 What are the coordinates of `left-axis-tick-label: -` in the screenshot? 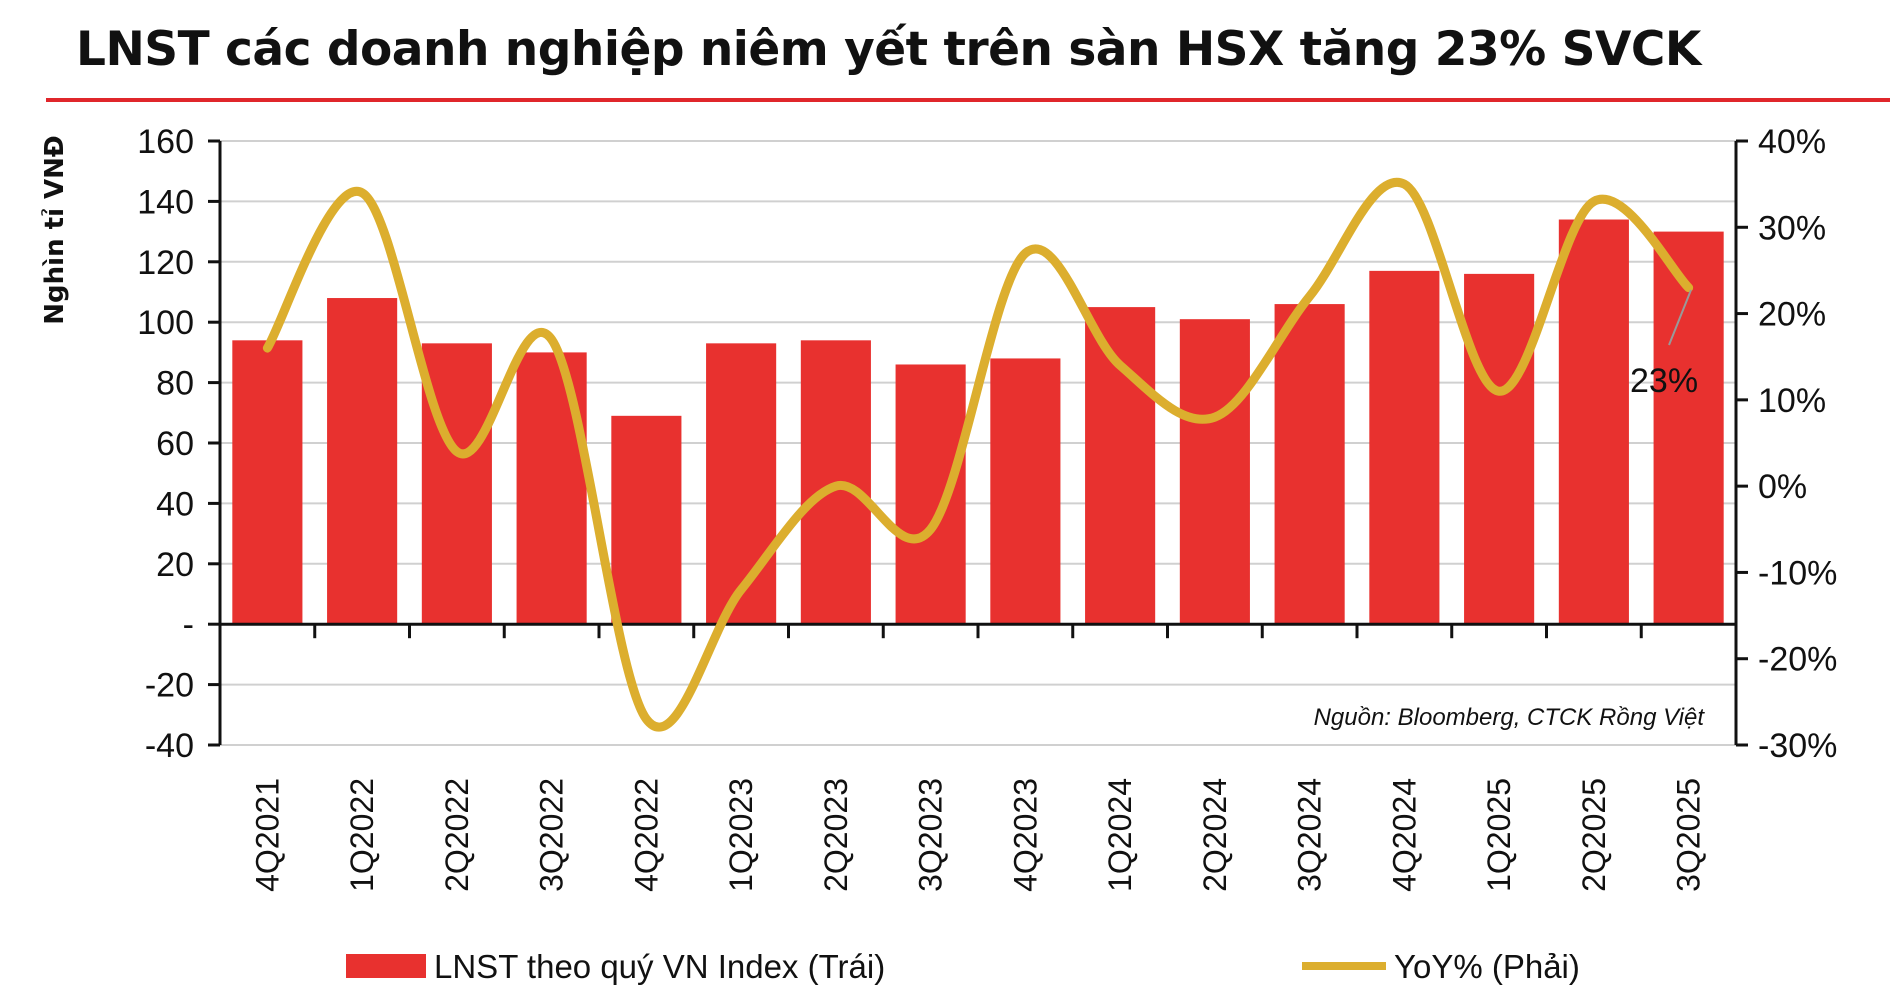 It's located at (188, 625).